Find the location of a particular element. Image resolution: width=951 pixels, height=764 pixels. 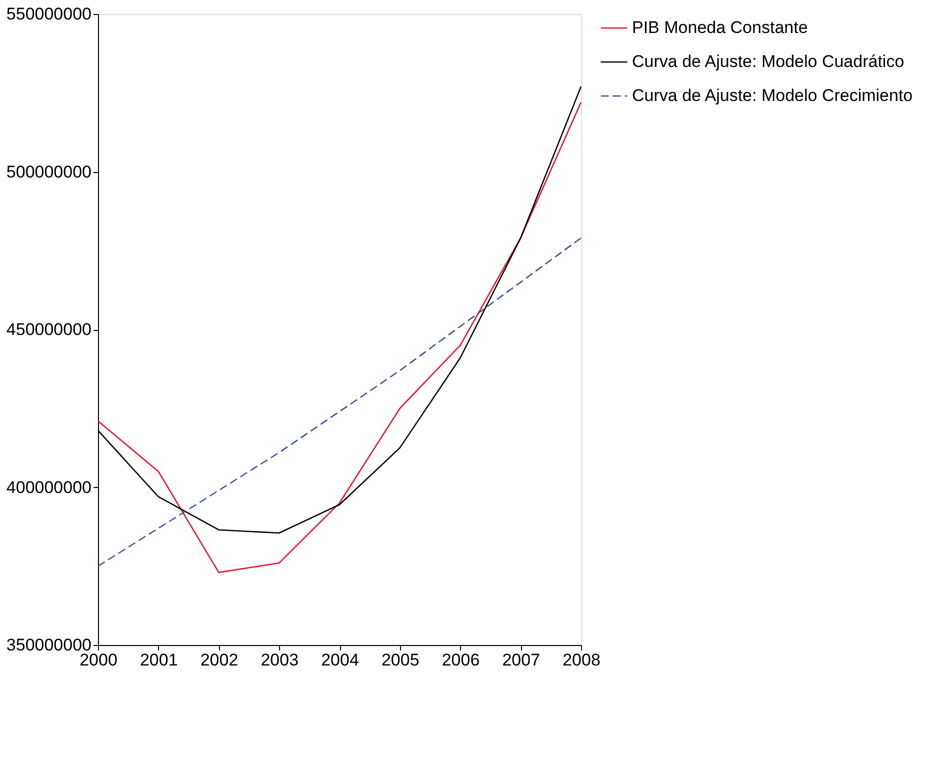

x-tick-label: 2005 is located at coordinates (400, 660).